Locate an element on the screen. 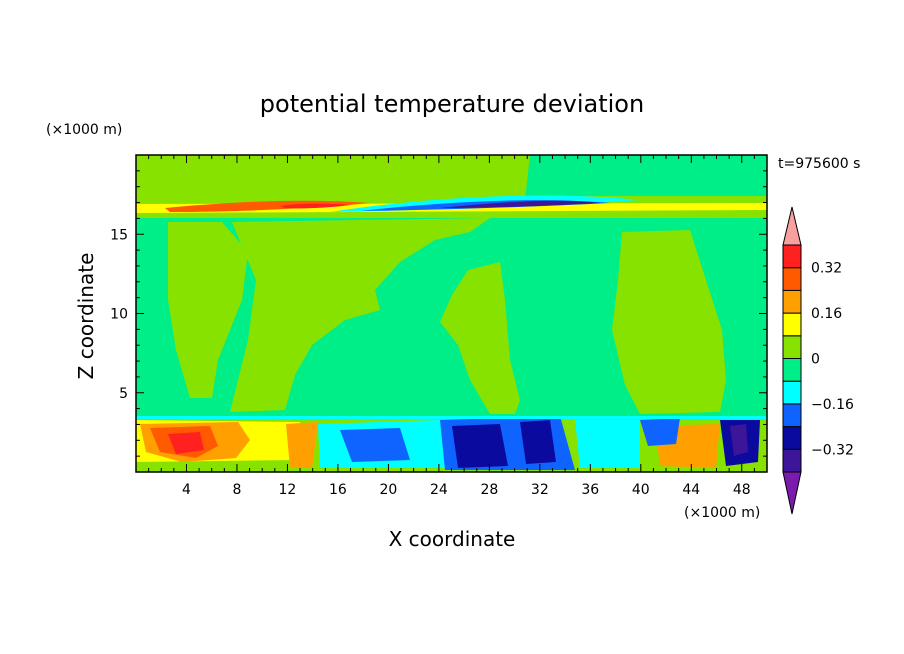 Image resolution: width=904 pixels, height=654 pixels. y-axis-label: Z coordinate is located at coordinates (86, 316).